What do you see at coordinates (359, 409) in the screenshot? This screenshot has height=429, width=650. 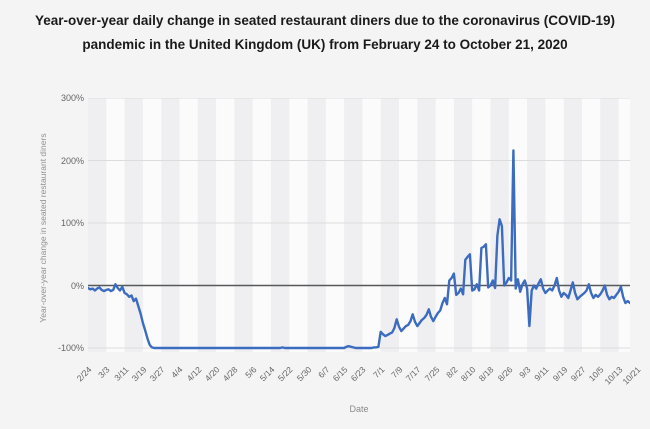 I see `x-axis-title: Date` at bounding box center [359, 409].